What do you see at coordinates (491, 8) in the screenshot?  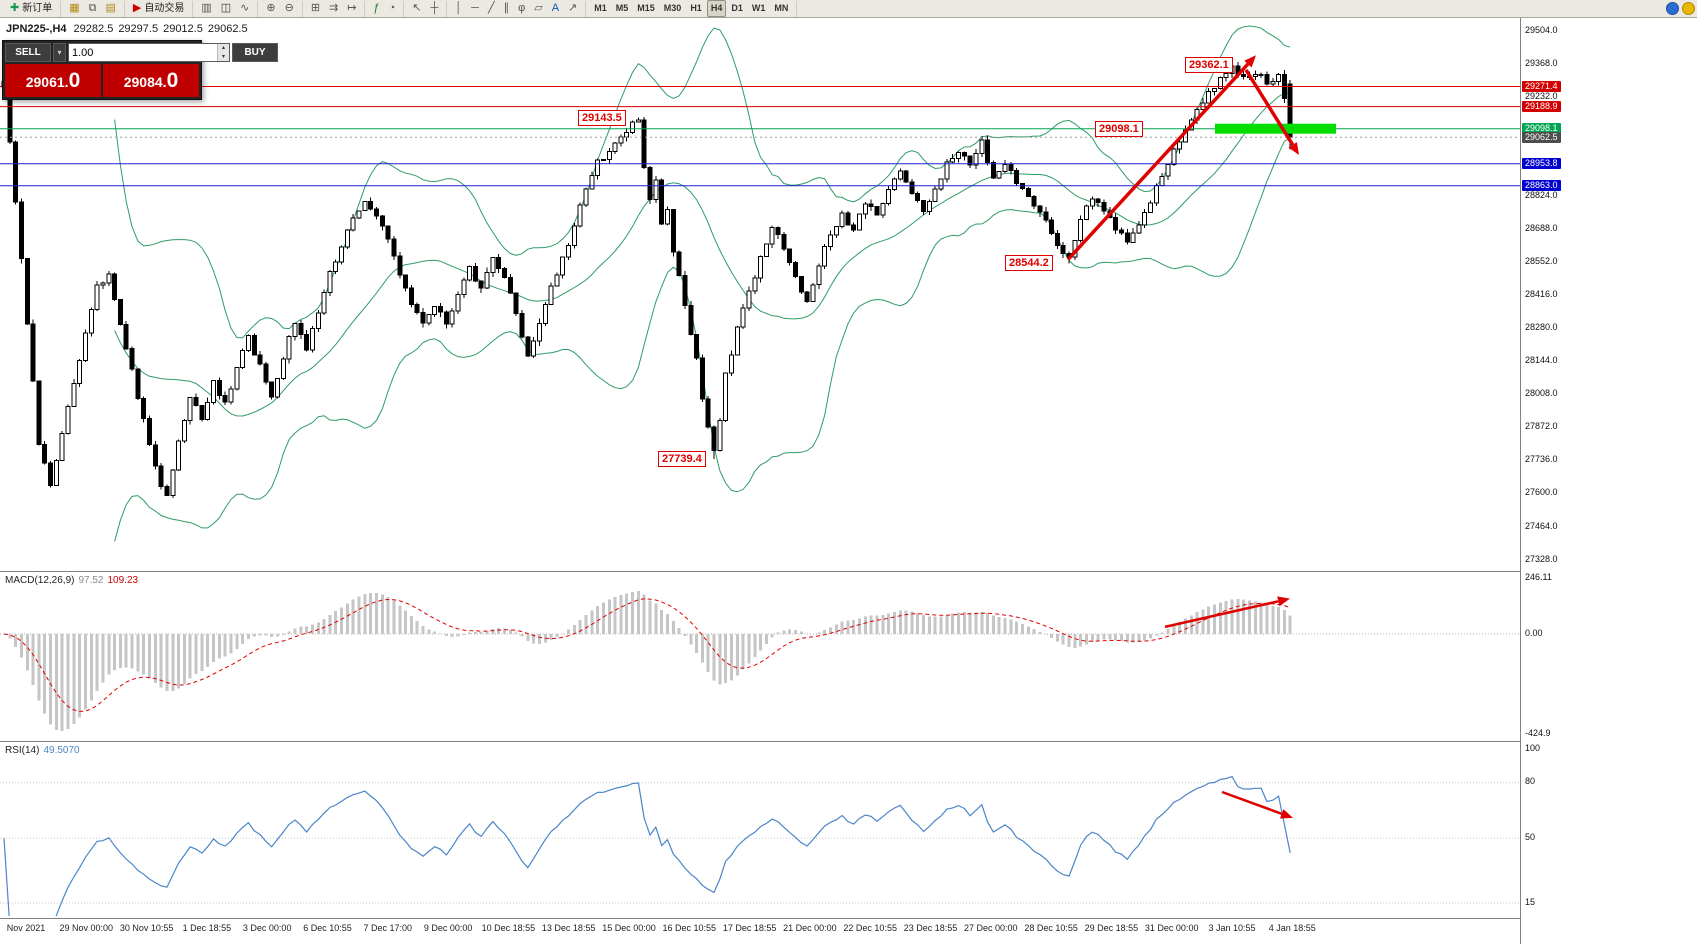 I see `trendline-button: ╱` at bounding box center [491, 8].